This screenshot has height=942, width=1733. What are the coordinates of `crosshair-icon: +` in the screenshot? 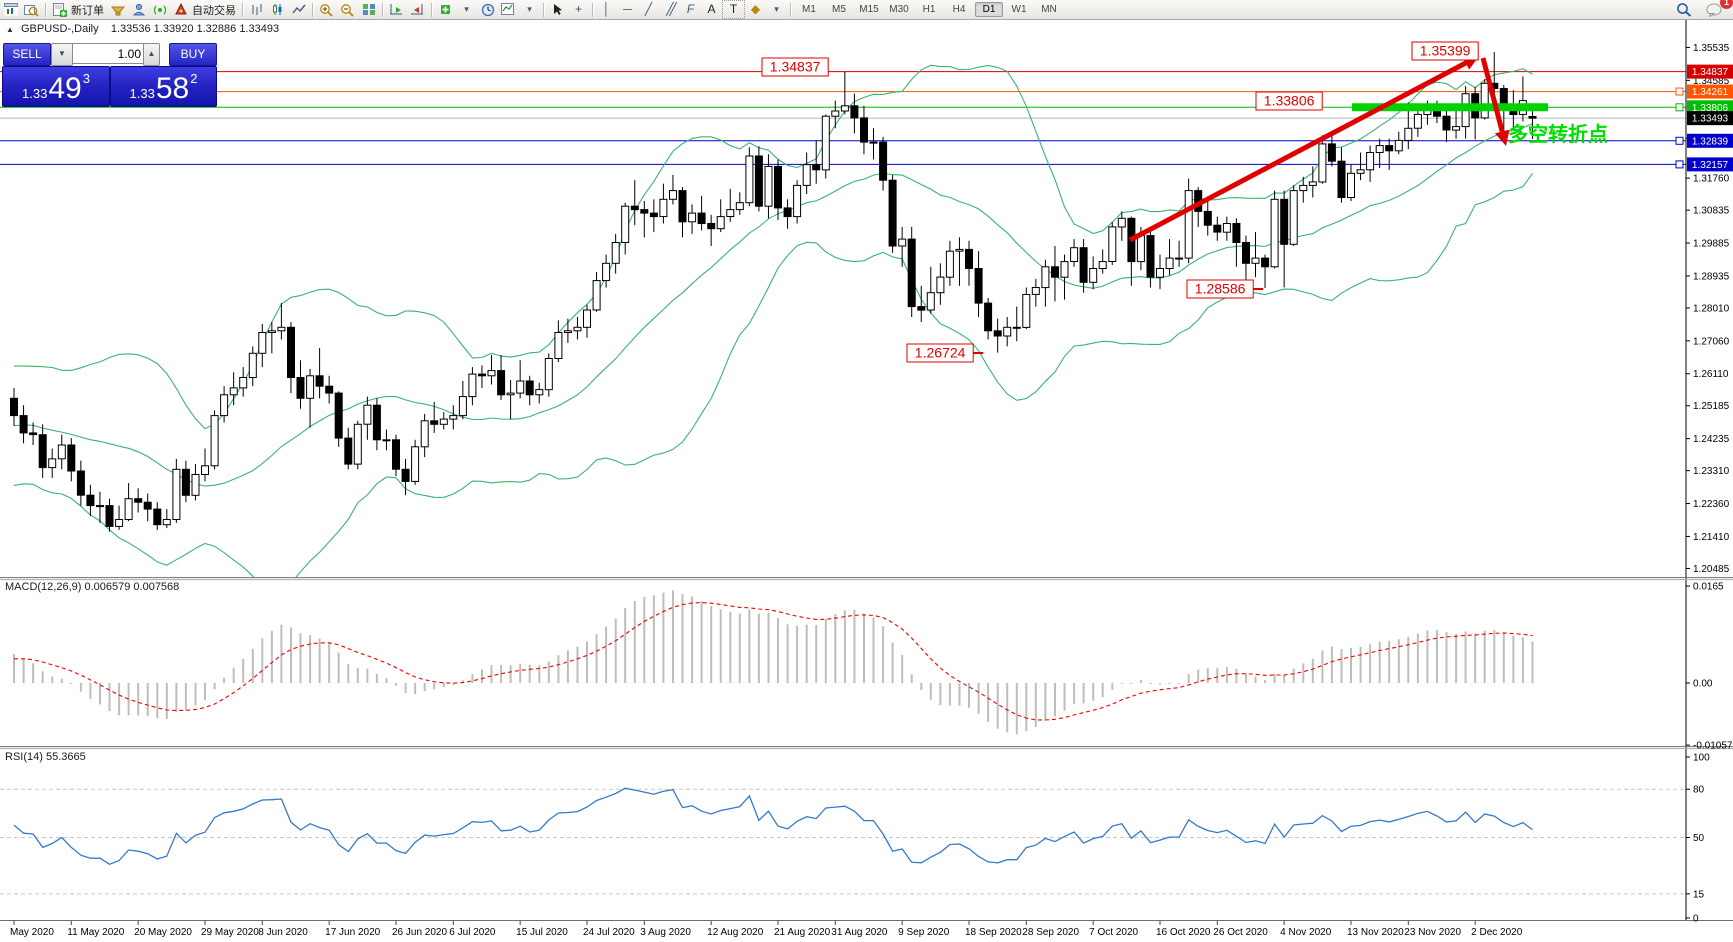 It's located at (578, 9).